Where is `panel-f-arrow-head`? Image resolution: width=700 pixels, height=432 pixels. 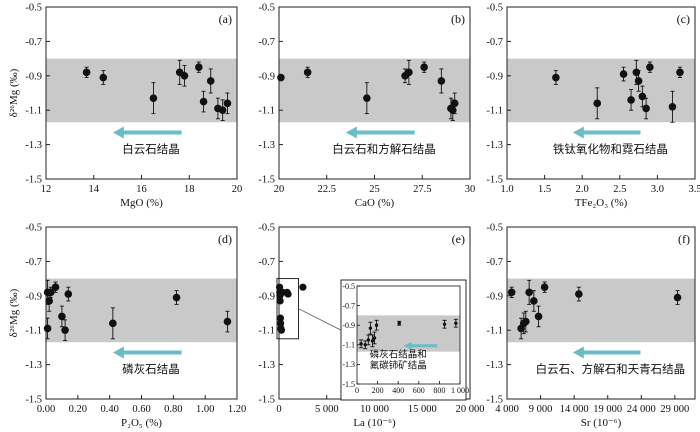 panel-f-arrow-head is located at coordinates (578, 352).